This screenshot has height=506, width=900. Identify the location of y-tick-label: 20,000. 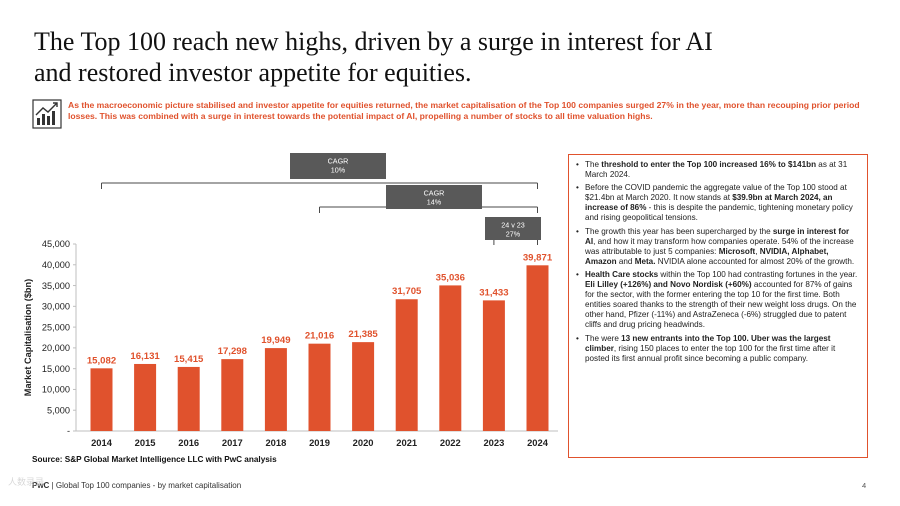
(56, 348).